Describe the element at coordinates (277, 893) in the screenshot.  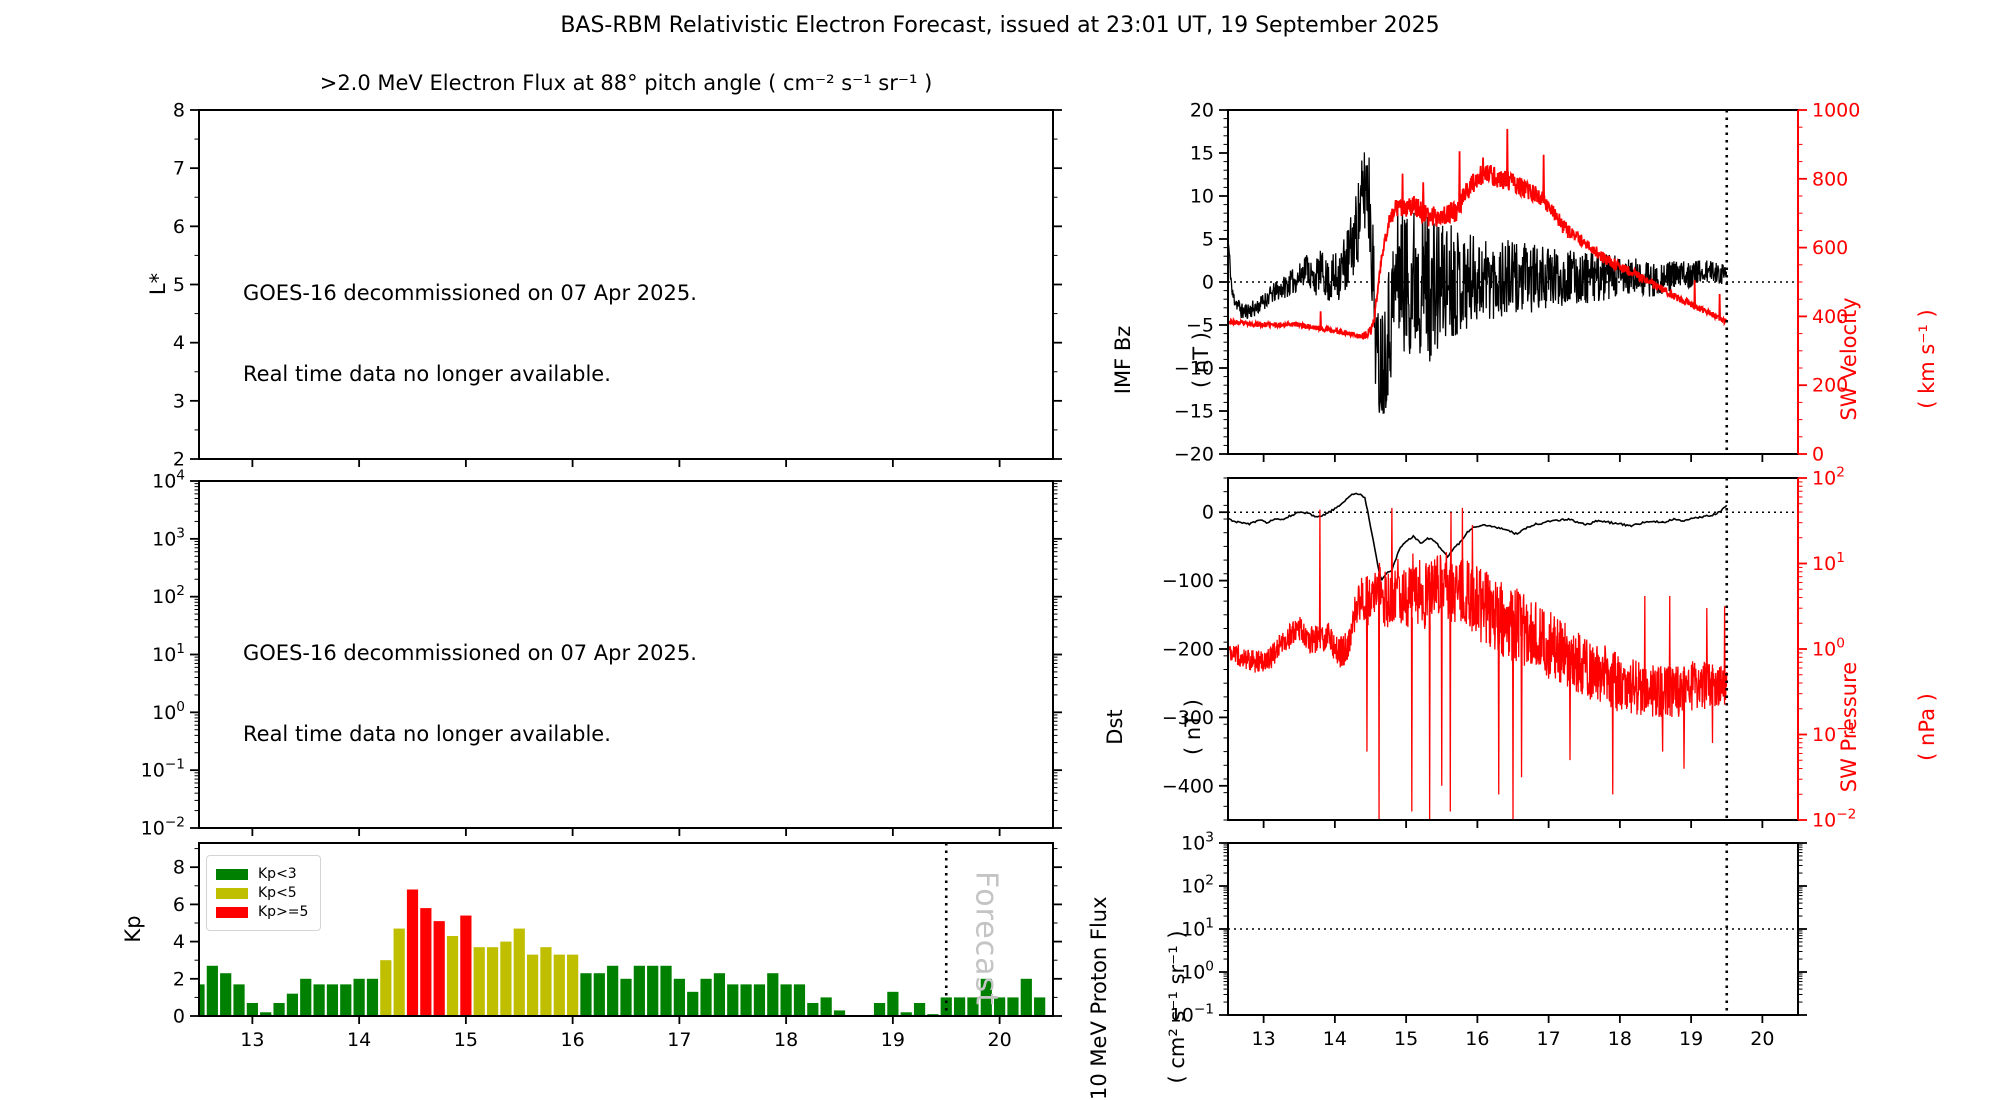
I see `kp-legend-label-mid: Kp<5` at that location.